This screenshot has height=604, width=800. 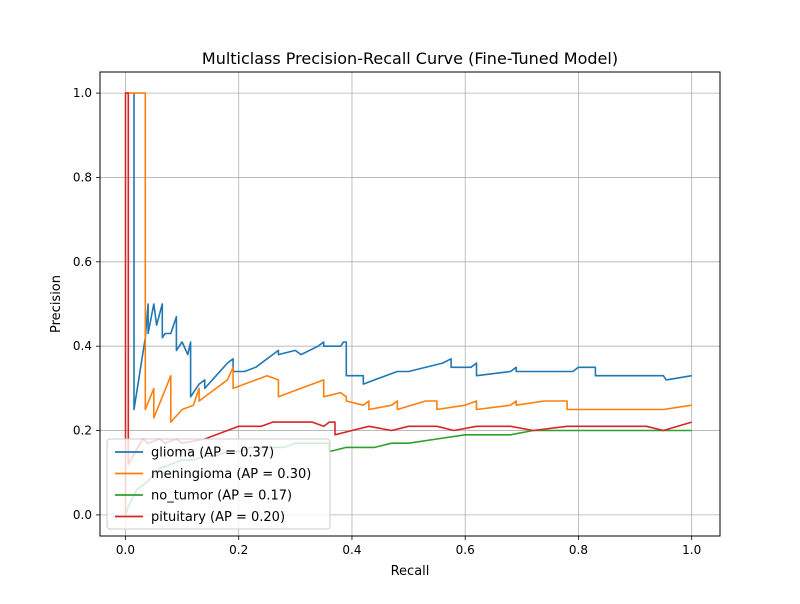 I want to click on y-tick-label: 0.2, so click(x=82, y=431).